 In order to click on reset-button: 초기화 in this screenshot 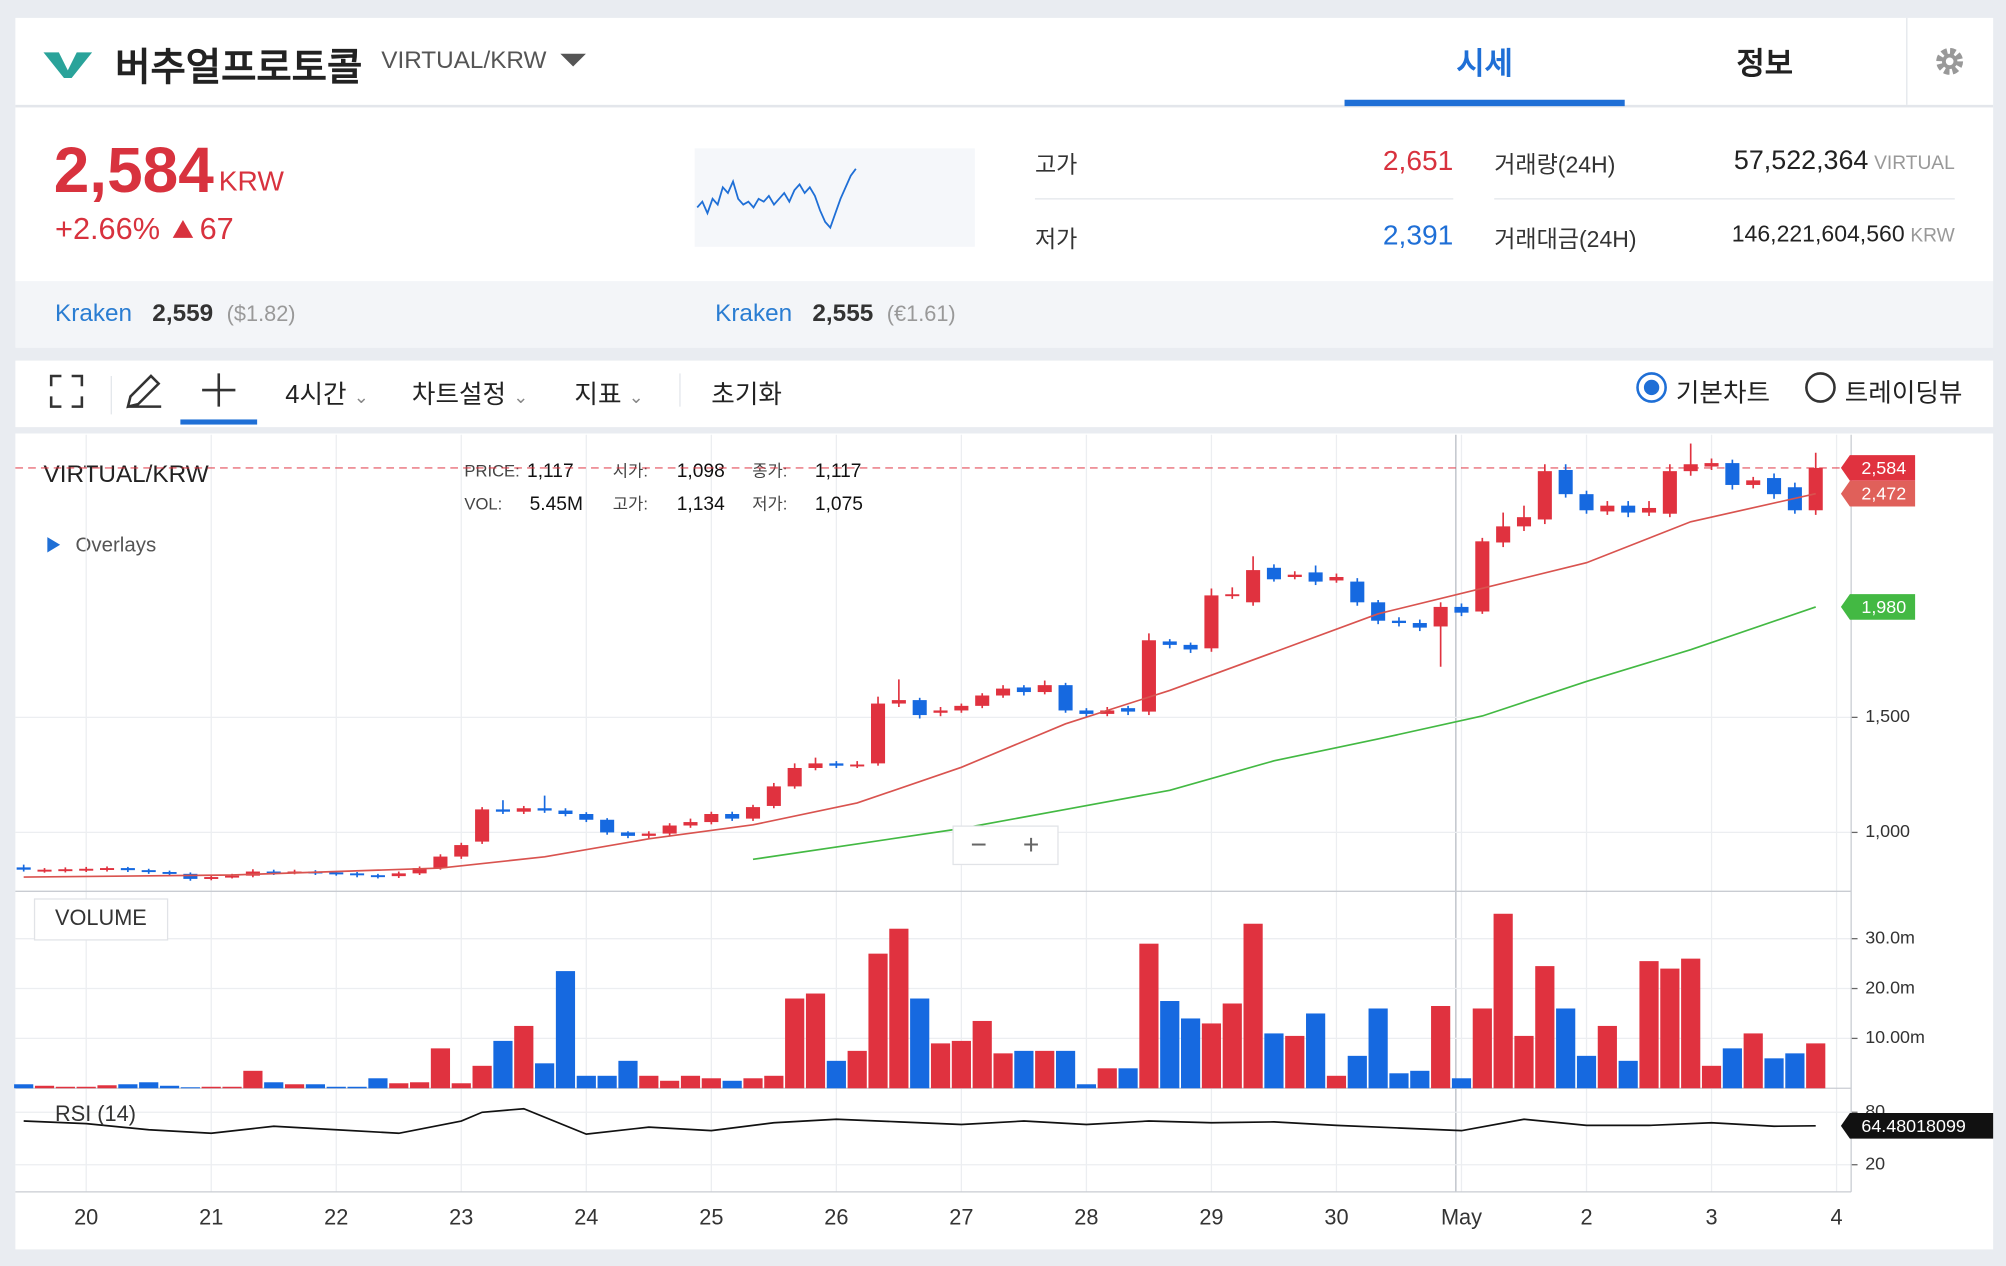, I will do `click(746, 395)`.